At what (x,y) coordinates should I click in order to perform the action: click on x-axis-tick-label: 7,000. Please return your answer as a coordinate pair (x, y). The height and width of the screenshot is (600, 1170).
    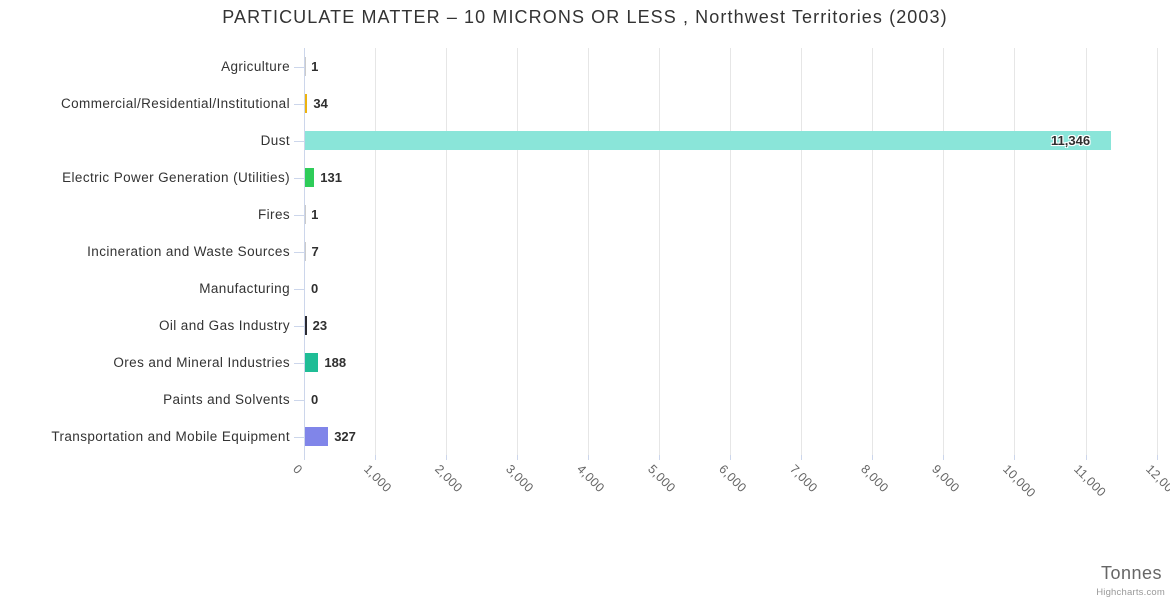
    Looking at the image, I should click on (804, 479).